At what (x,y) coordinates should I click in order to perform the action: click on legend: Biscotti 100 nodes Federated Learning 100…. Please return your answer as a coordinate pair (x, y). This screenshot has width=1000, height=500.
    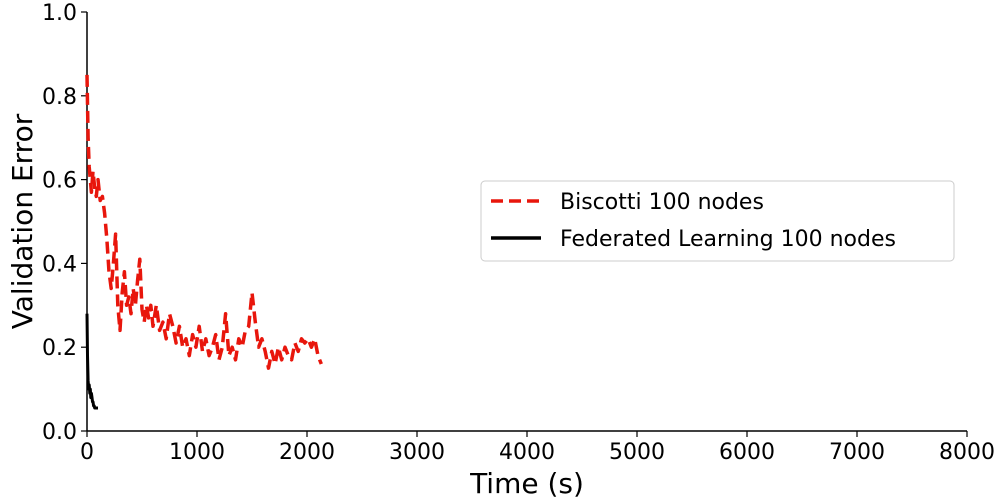
    Looking at the image, I should click on (717, 221).